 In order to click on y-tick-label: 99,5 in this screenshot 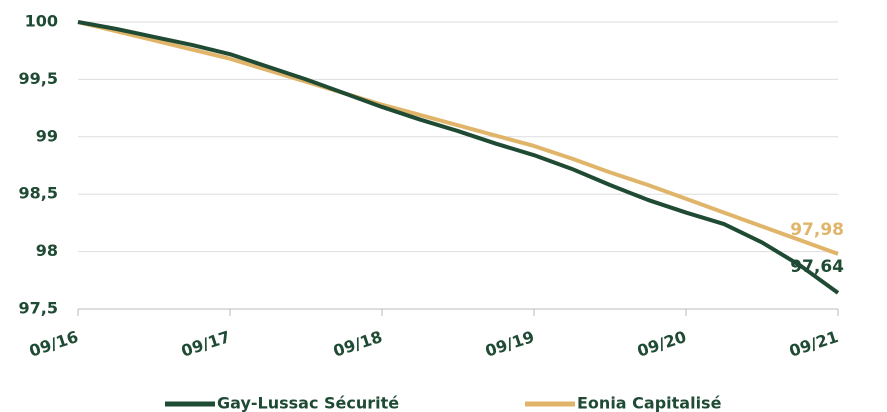, I will do `click(38, 78)`.